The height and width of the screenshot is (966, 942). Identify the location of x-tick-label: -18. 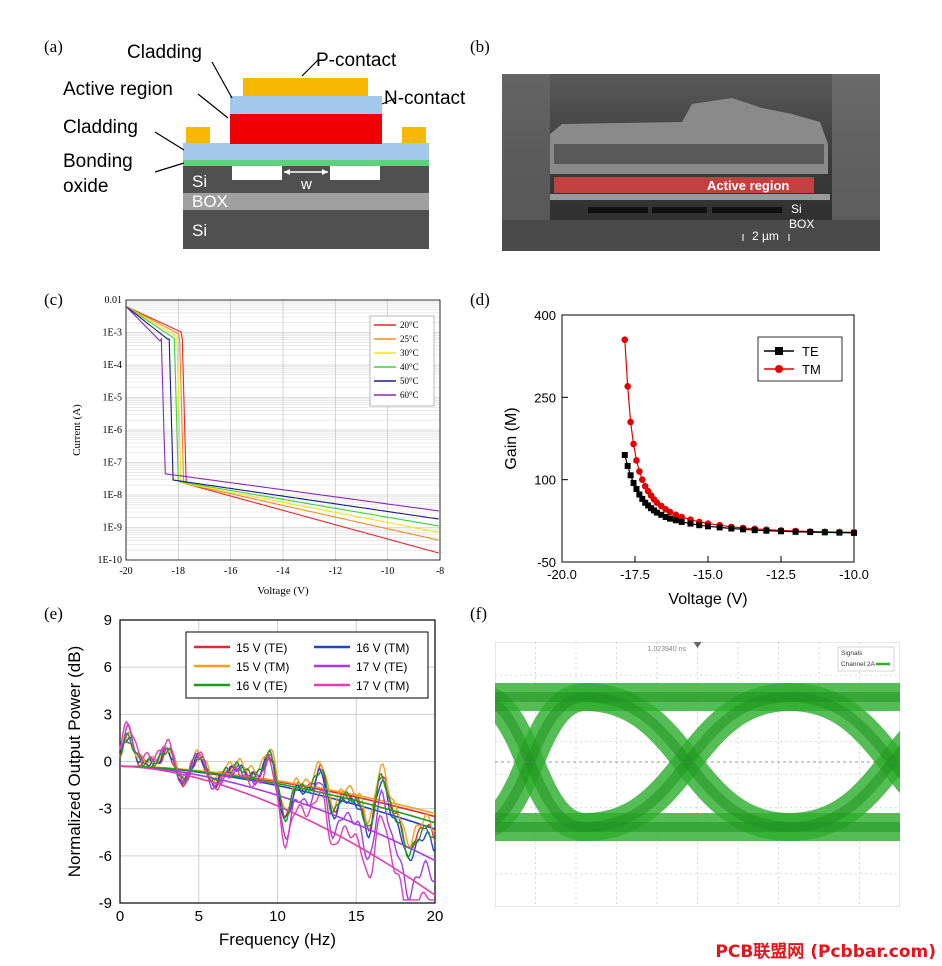
(178, 571).